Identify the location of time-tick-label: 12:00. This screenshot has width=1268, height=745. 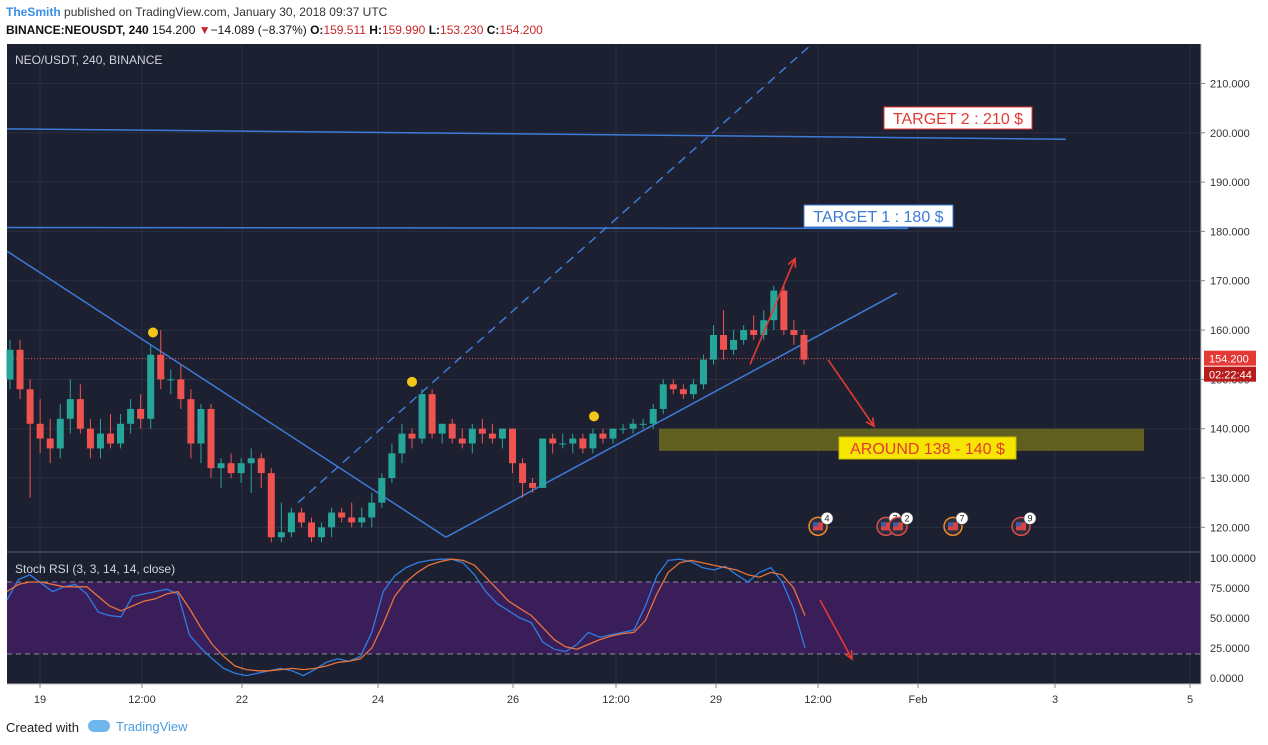
(616, 700).